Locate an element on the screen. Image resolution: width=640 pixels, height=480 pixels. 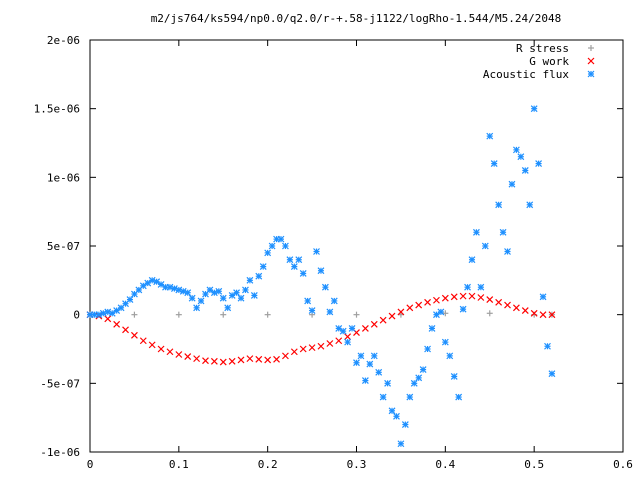
series-r-stress is located at coordinates (321, 314).